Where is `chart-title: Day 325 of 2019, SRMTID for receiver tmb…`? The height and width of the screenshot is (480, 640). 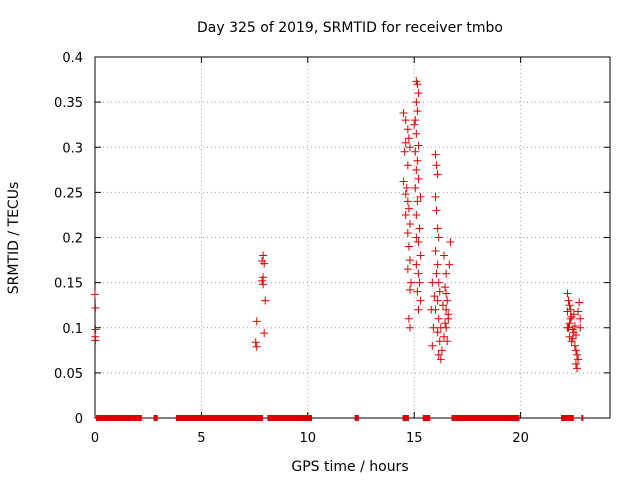 chart-title: Day 325 of 2019, SRMTID for receiver tmb… is located at coordinates (350, 28).